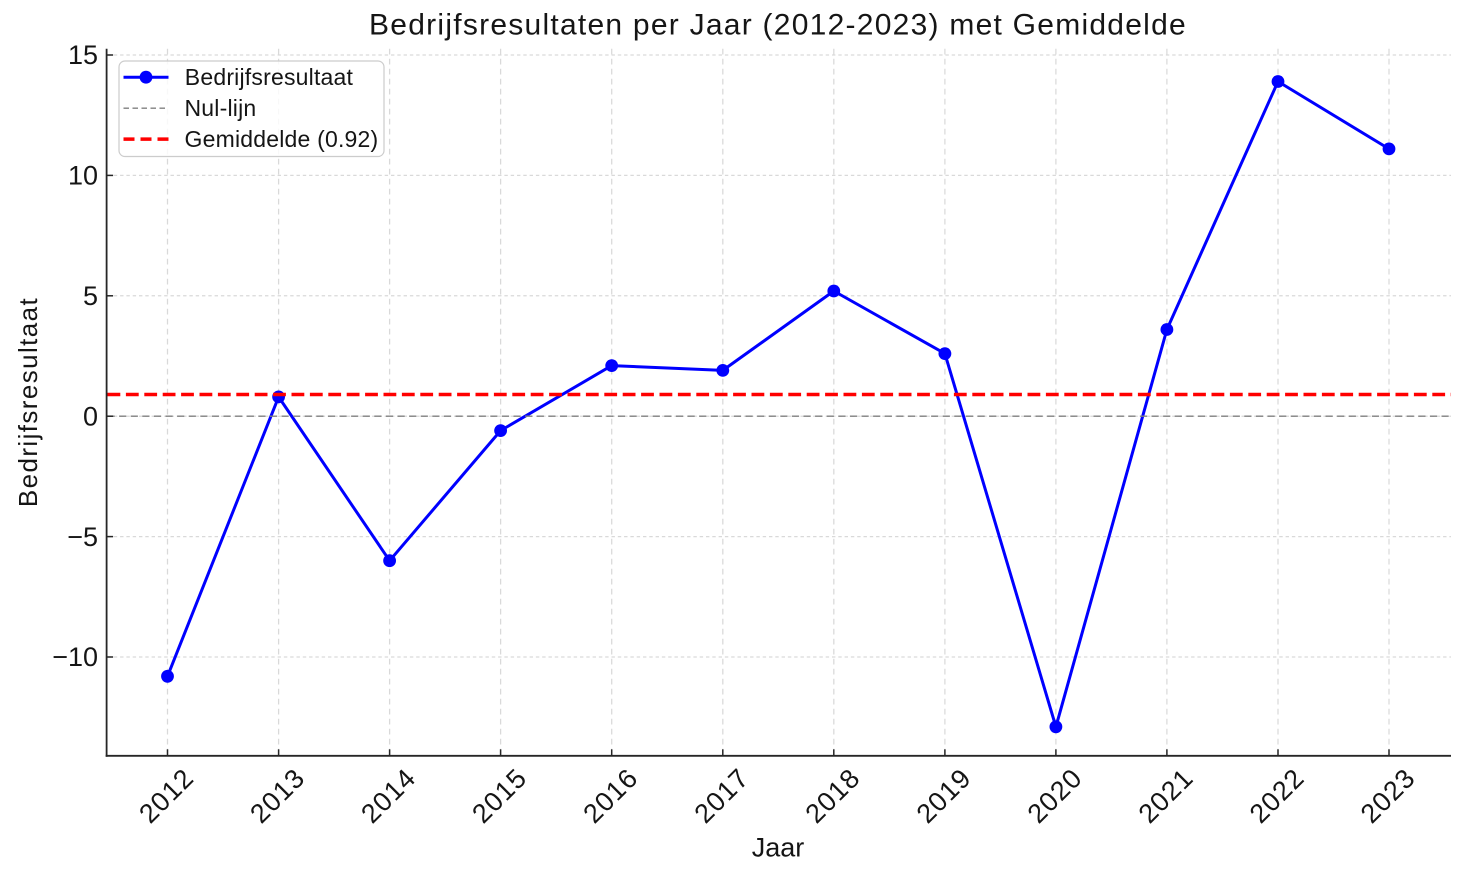  I want to click on svg-text: 2015, so click(499, 796).